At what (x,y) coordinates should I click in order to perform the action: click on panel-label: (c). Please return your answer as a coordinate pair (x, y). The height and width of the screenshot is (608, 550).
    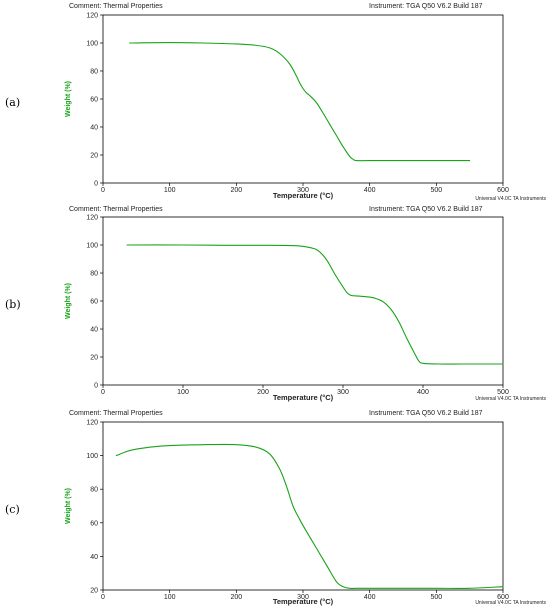
    Looking at the image, I should click on (12, 509).